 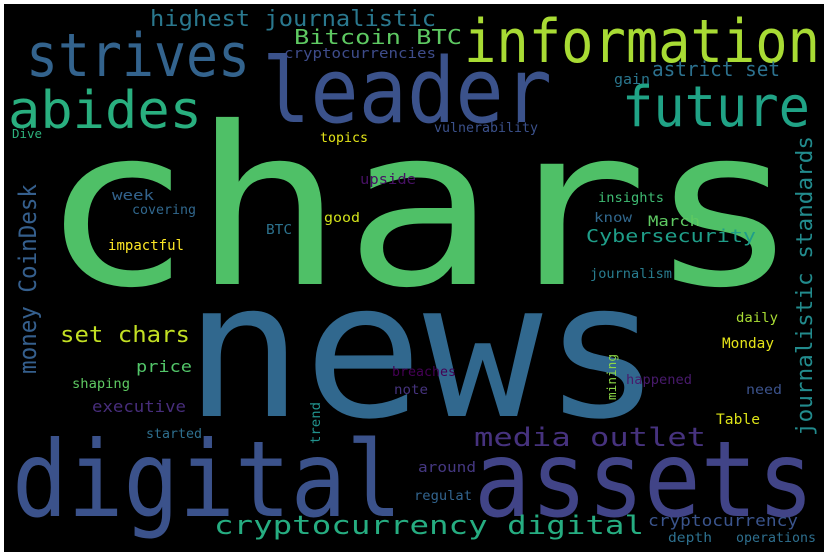 What do you see at coordinates (716, 107) in the screenshot?
I see `word-future: future` at bounding box center [716, 107].